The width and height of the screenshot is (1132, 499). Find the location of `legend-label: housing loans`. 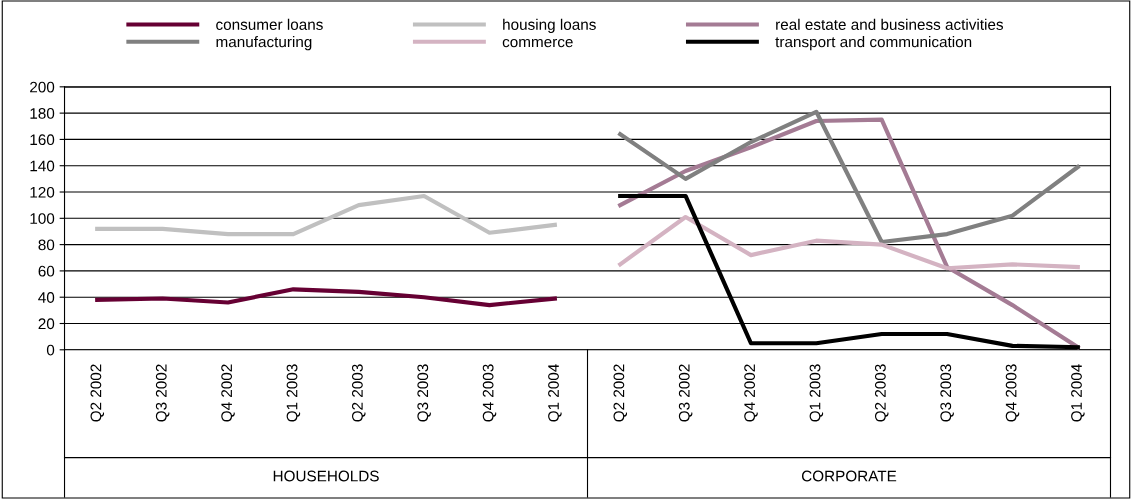

legend-label: housing loans is located at coordinates (549, 25).